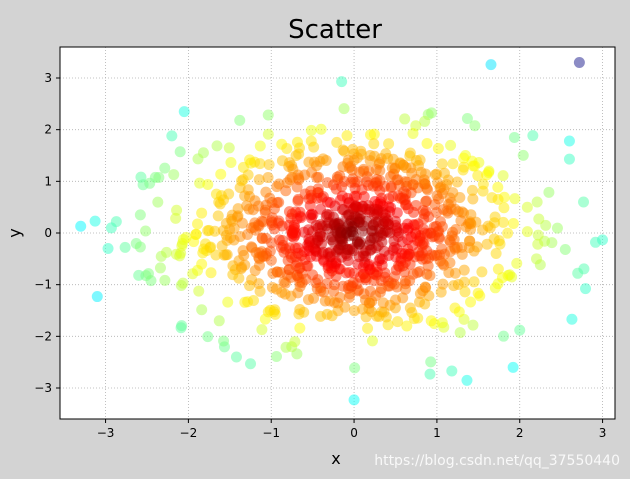 The width and height of the screenshot is (630, 479). Describe the element at coordinates (335, 458) in the screenshot. I see `x-axis-label: x` at that location.